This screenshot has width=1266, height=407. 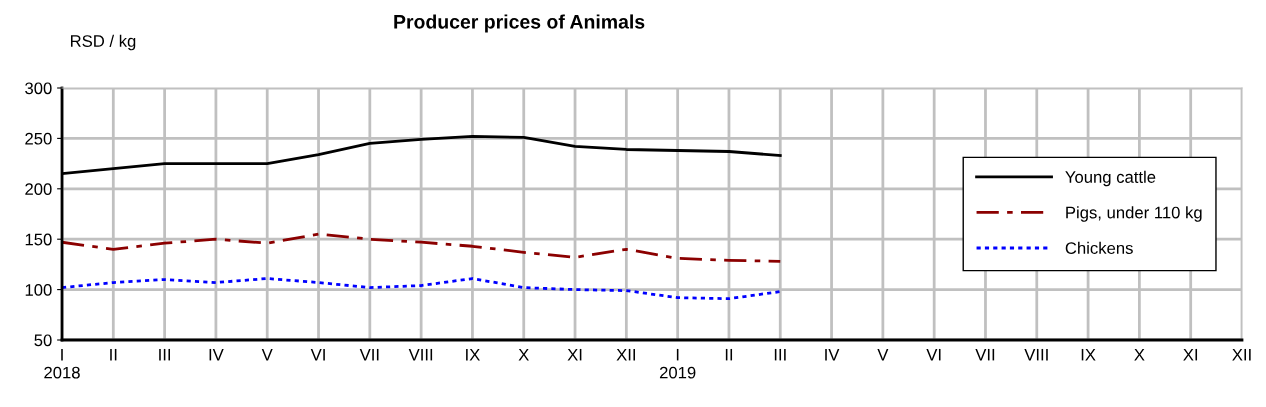 I want to click on legend-label: Young cattle, so click(x=1110, y=178).